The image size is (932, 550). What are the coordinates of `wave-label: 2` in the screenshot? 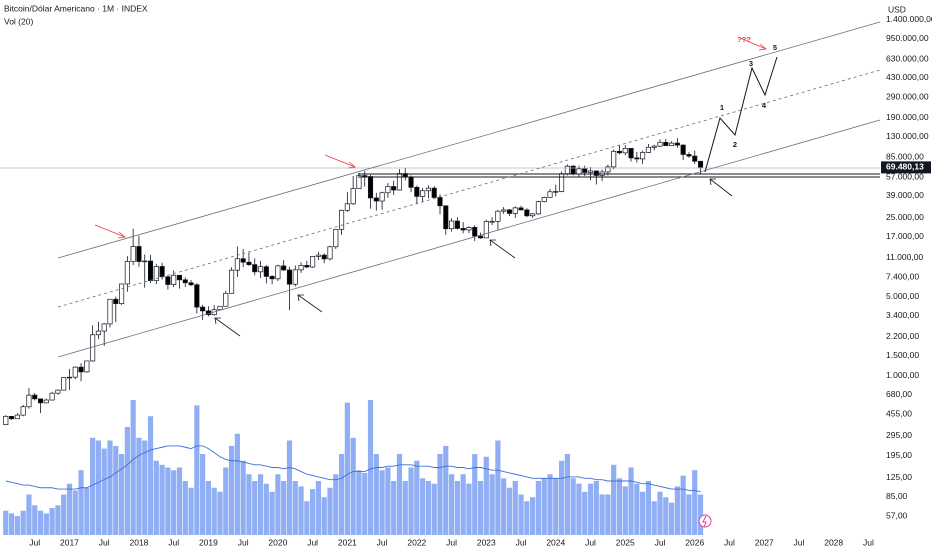 It's located at (735, 144).